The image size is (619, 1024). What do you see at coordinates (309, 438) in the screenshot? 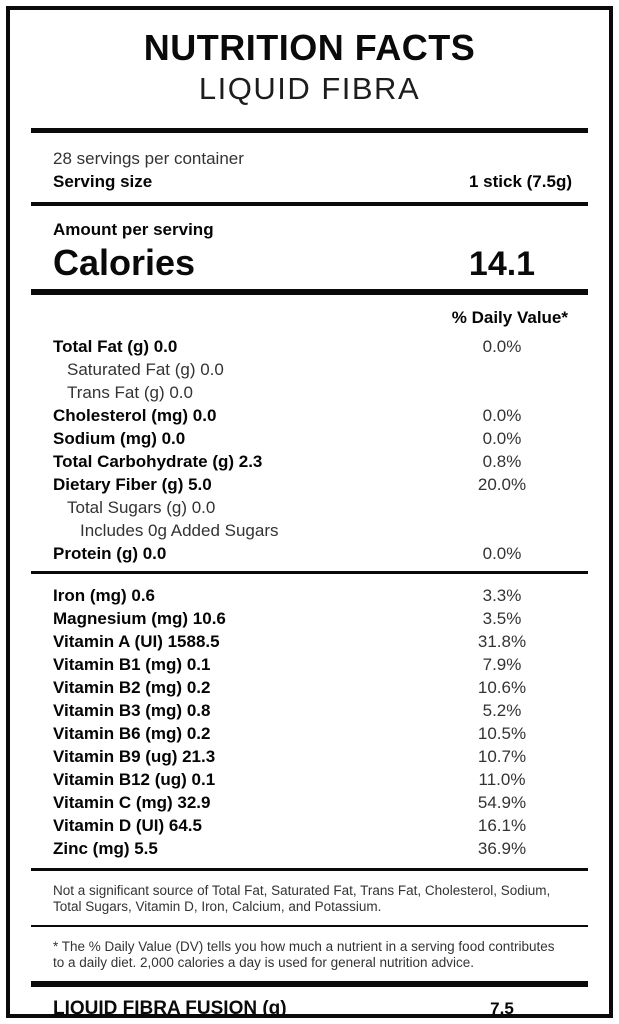
I see `nutrient-row: Sodium (mg) 0.0 0.0%` at bounding box center [309, 438].